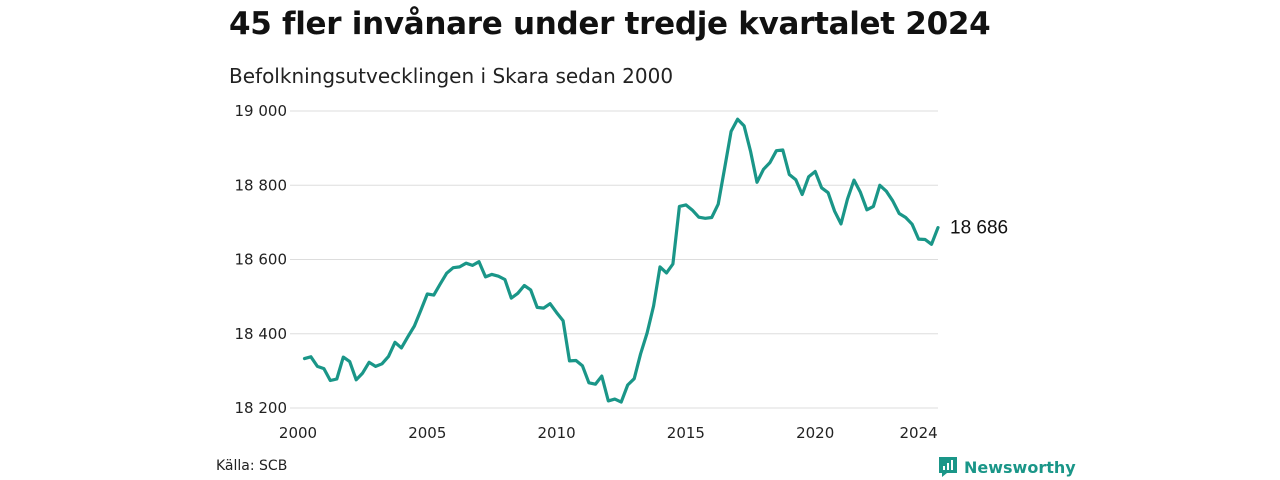 This screenshot has height=480, width=1280. Describe the element at coordinates (427, 433) in the screenshot. I see `x-tick-label: 2005` at that location.